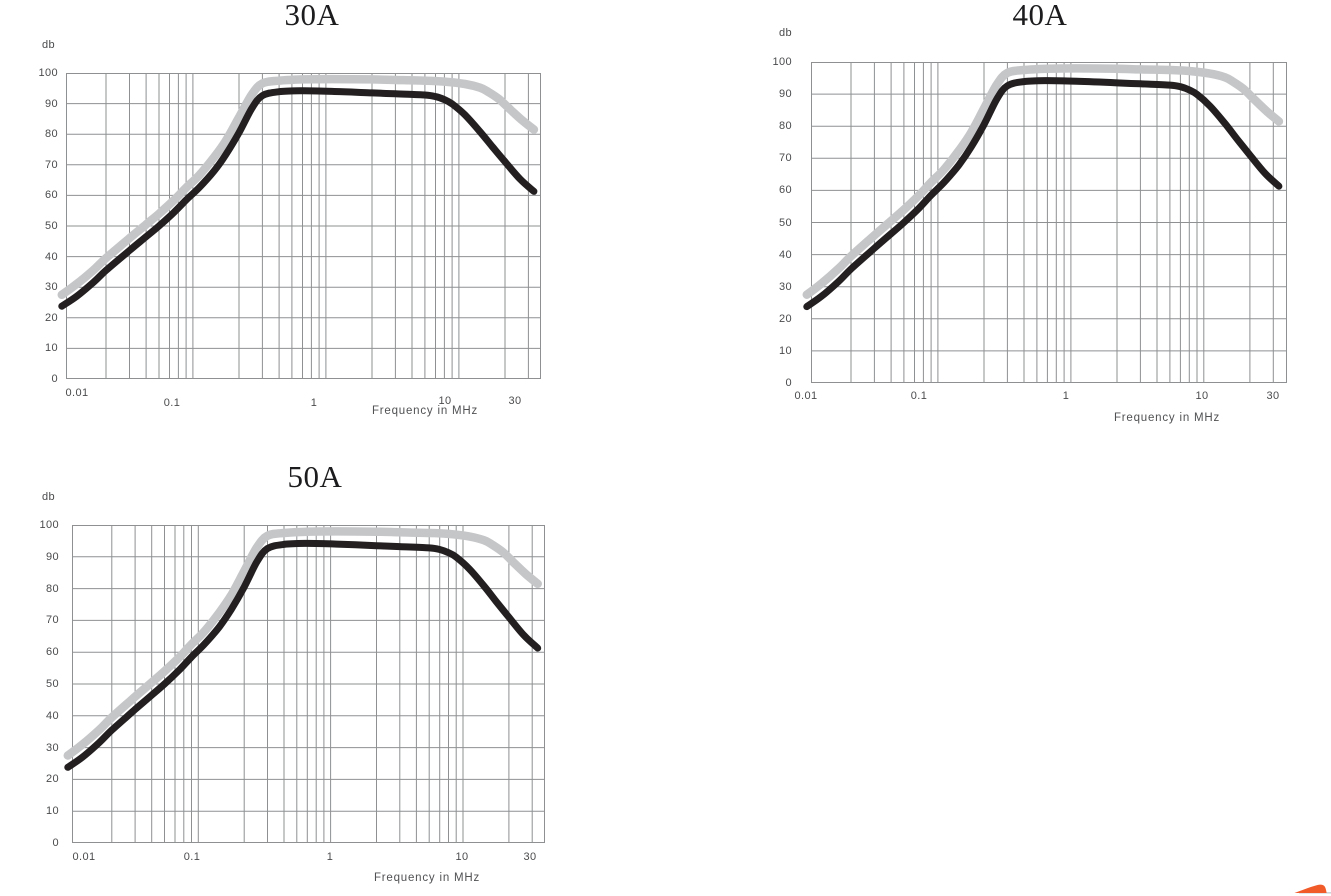  I want to click on chart-title: 40A, so click(1040, 16).